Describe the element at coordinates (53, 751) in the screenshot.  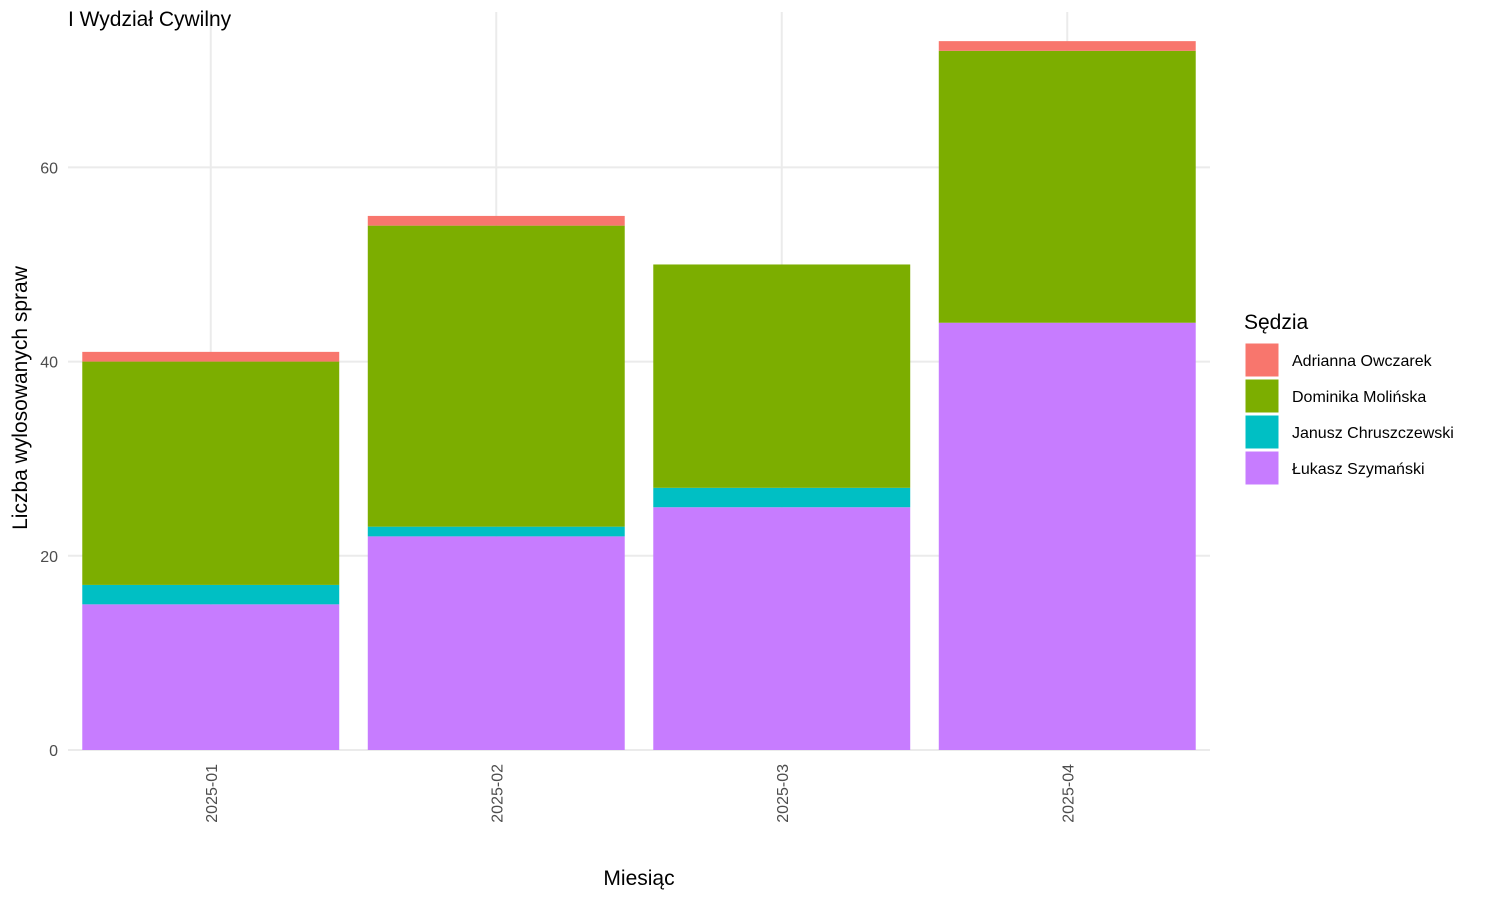
I see `y-tick-label: 0` at that location.